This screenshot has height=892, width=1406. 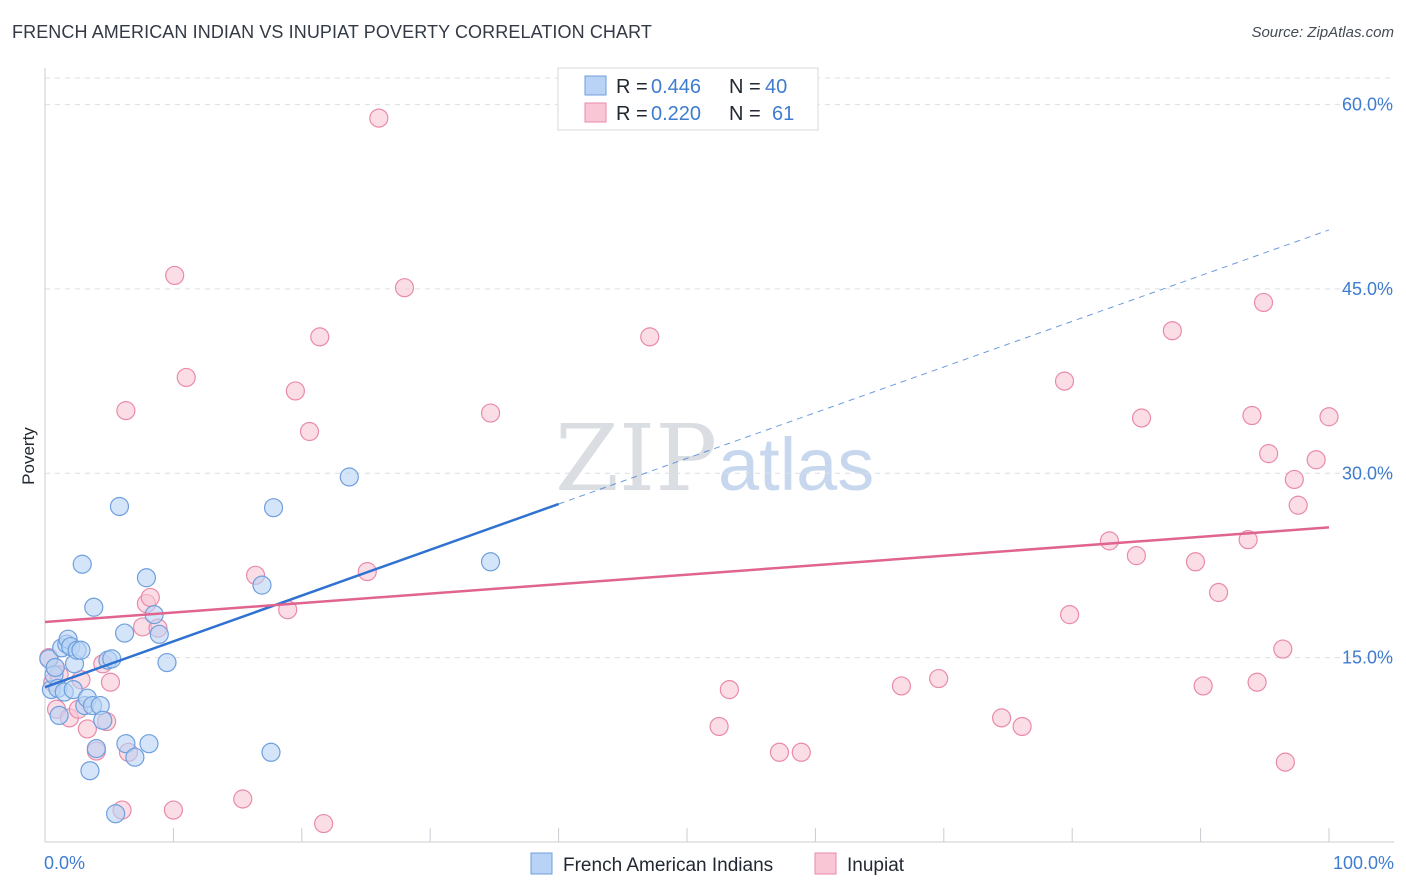 What do you see at coordinates (1367, 105) in the screenshot?
I see `y-tick-label-60: 60.0%` at bounding box center [1367, 105].